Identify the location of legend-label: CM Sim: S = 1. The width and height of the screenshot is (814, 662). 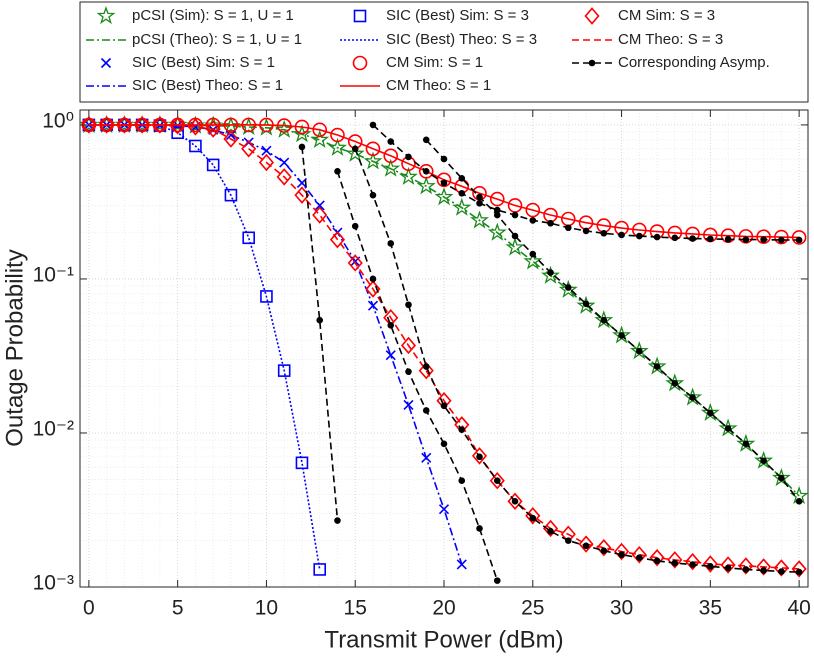
(434, 62).